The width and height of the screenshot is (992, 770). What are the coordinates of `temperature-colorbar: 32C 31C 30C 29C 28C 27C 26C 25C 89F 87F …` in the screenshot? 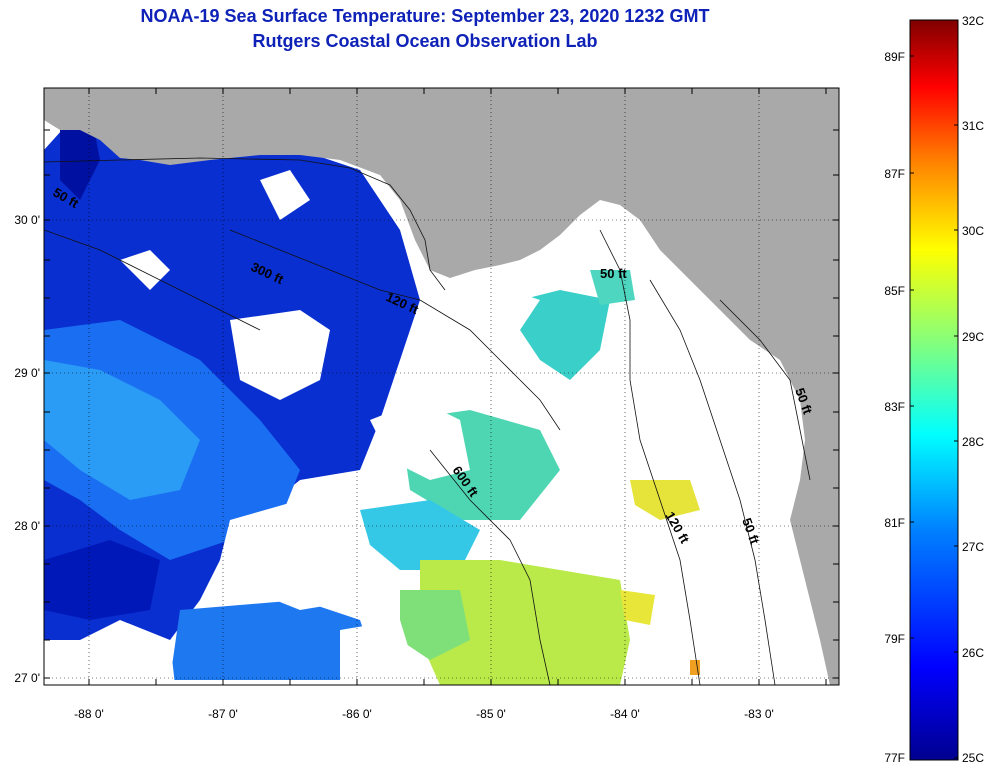 It's located at (934, 389).